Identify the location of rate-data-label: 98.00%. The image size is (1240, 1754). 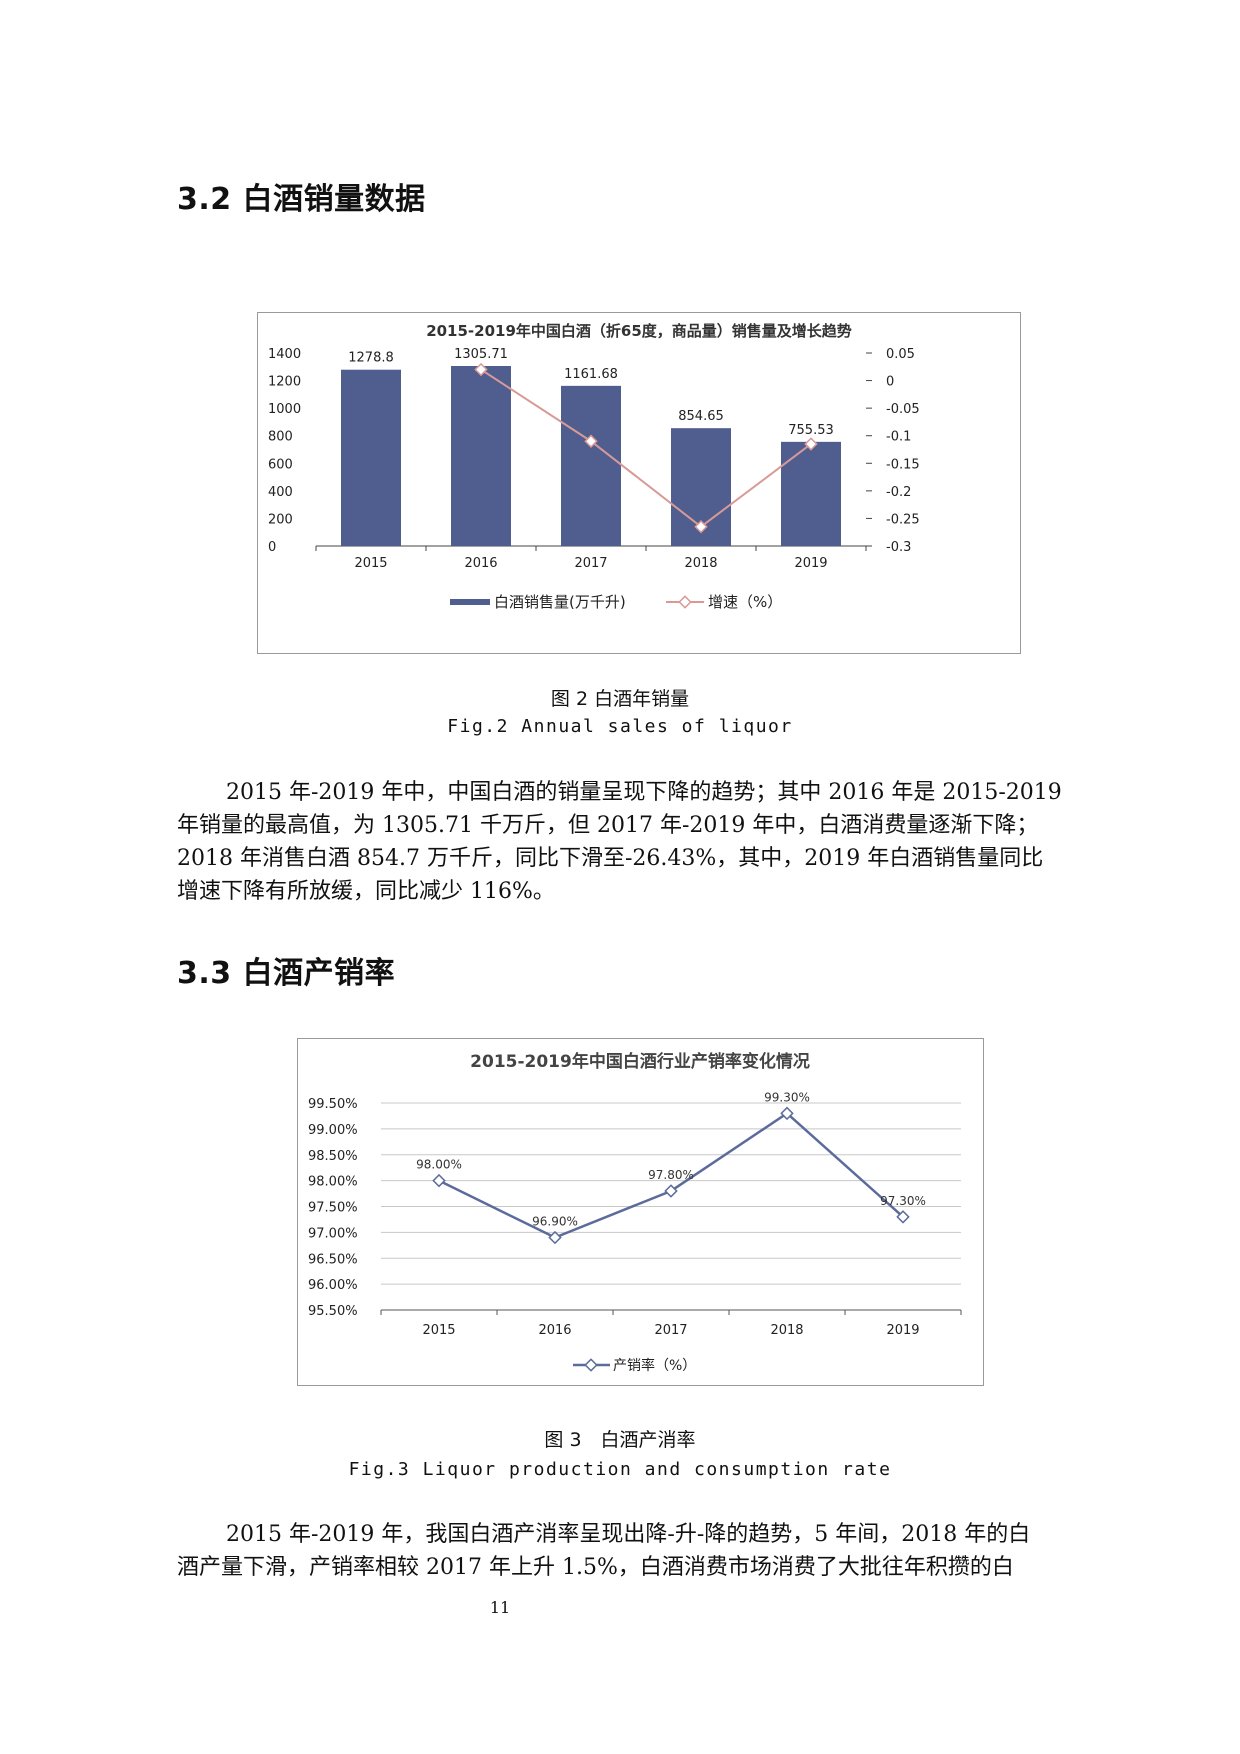
(439, 1165).